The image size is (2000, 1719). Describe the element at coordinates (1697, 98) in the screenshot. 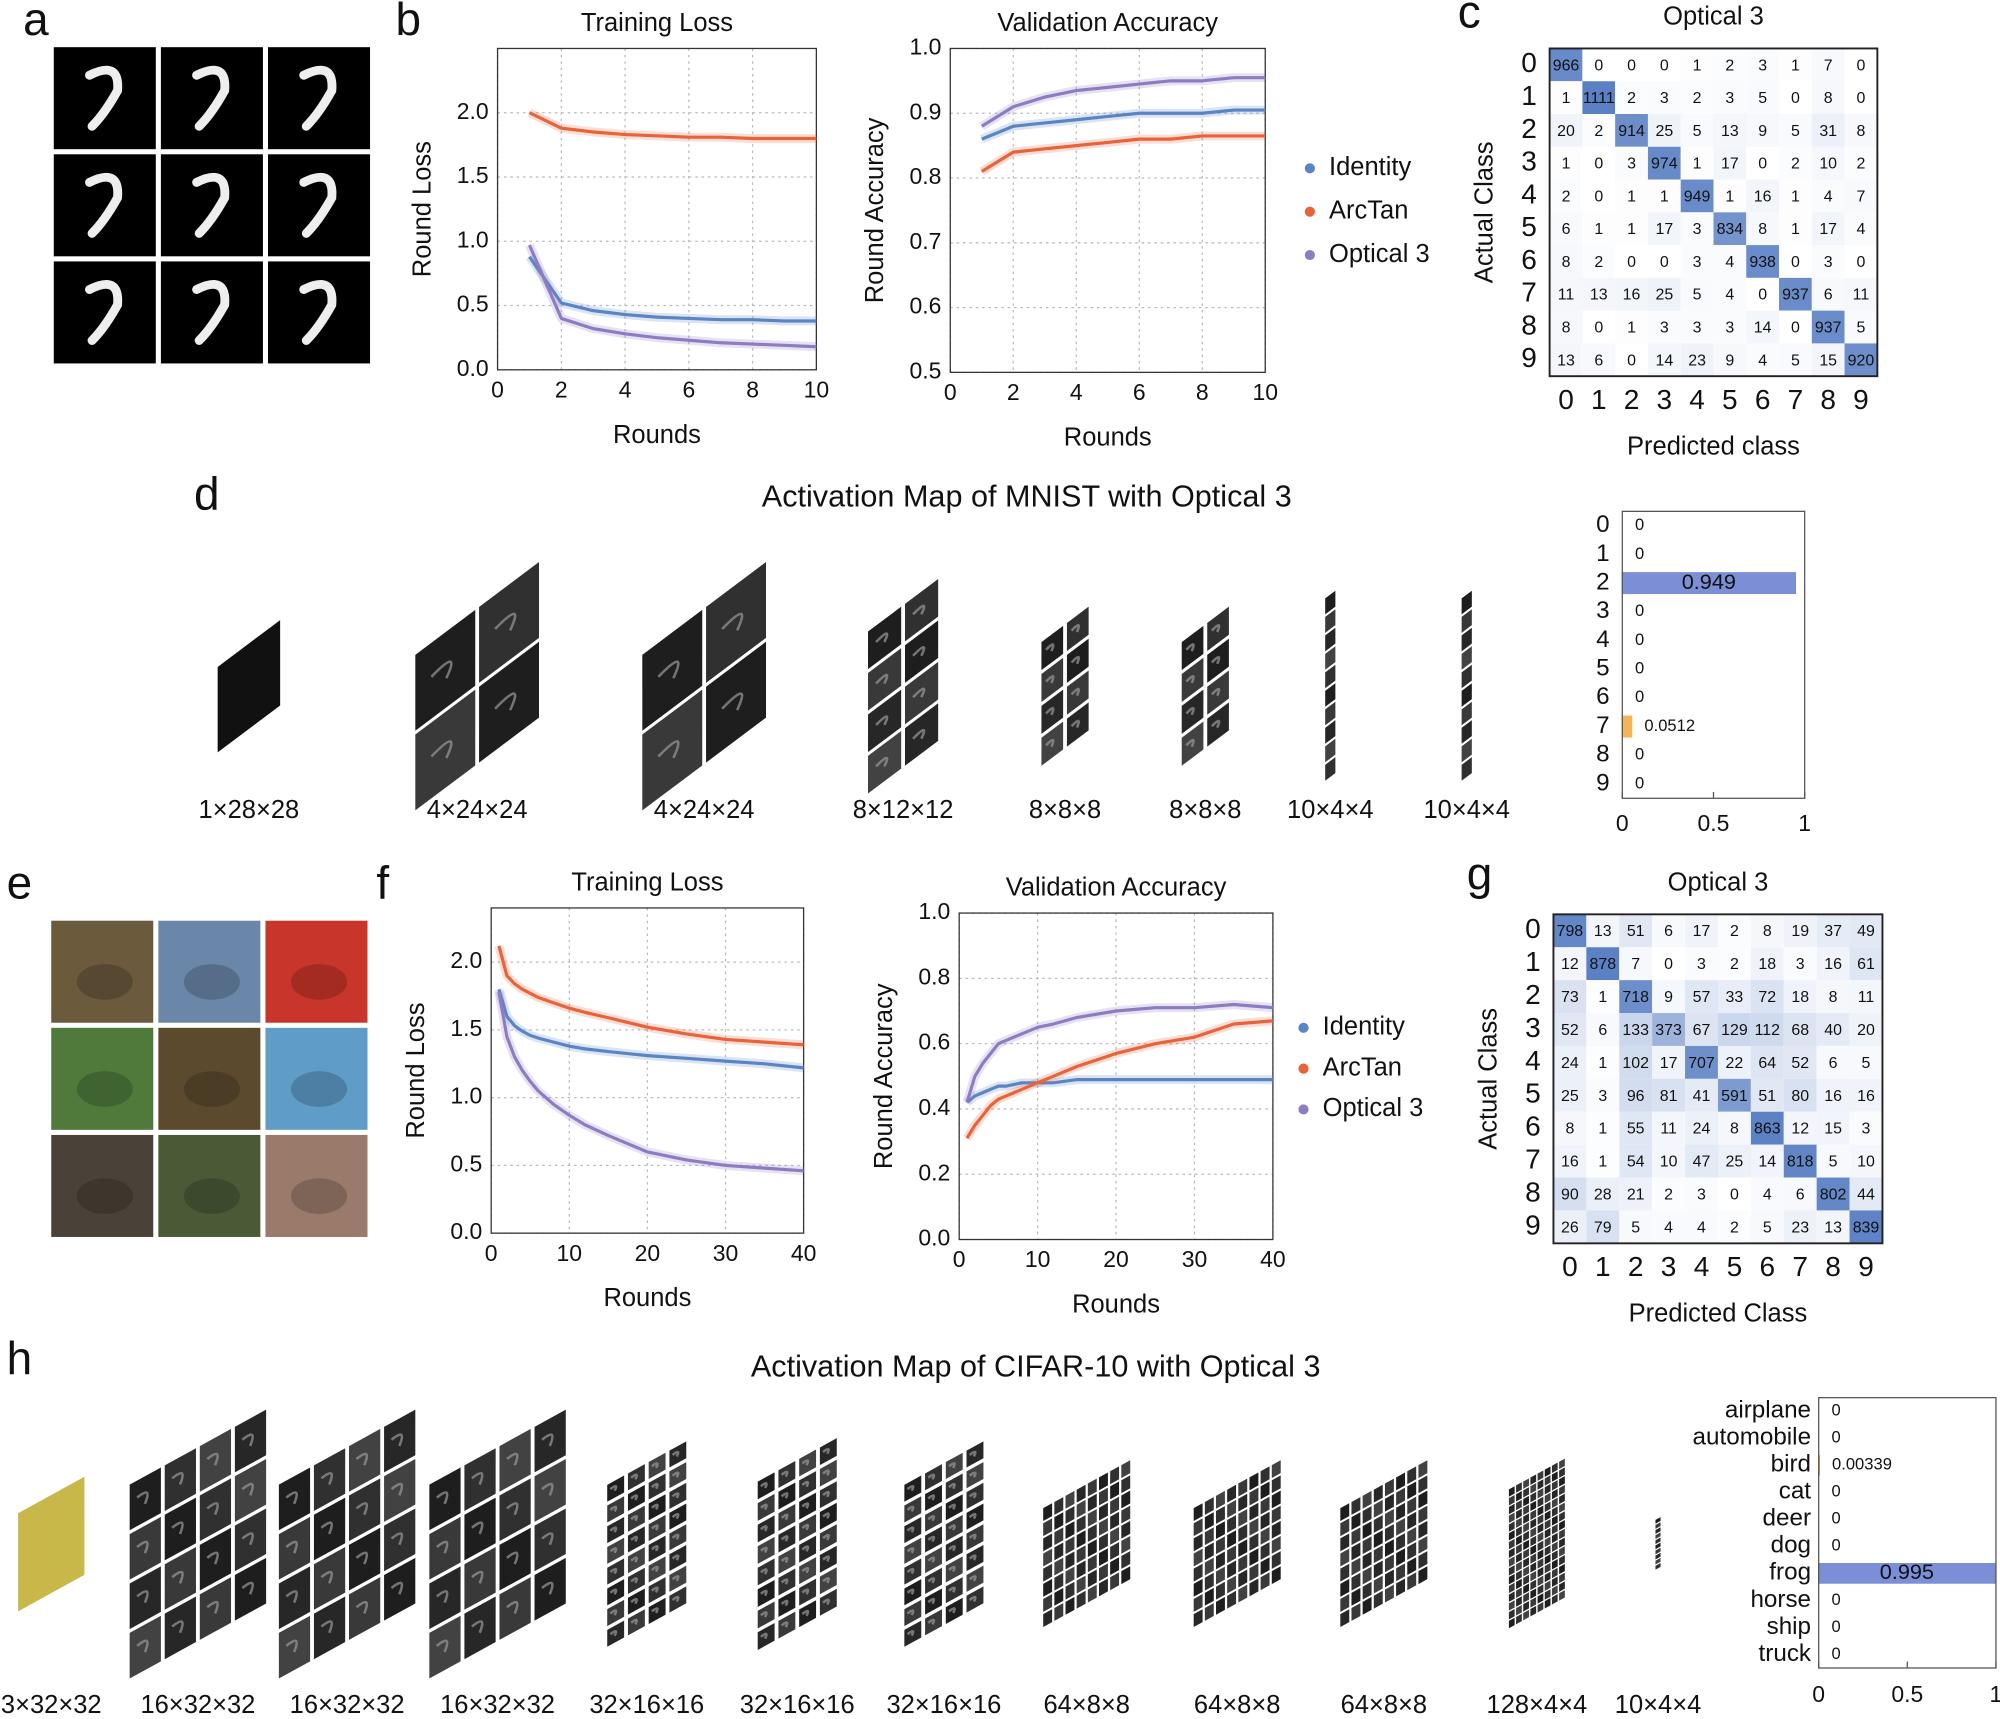

I see `cell-label: 2` at that location.